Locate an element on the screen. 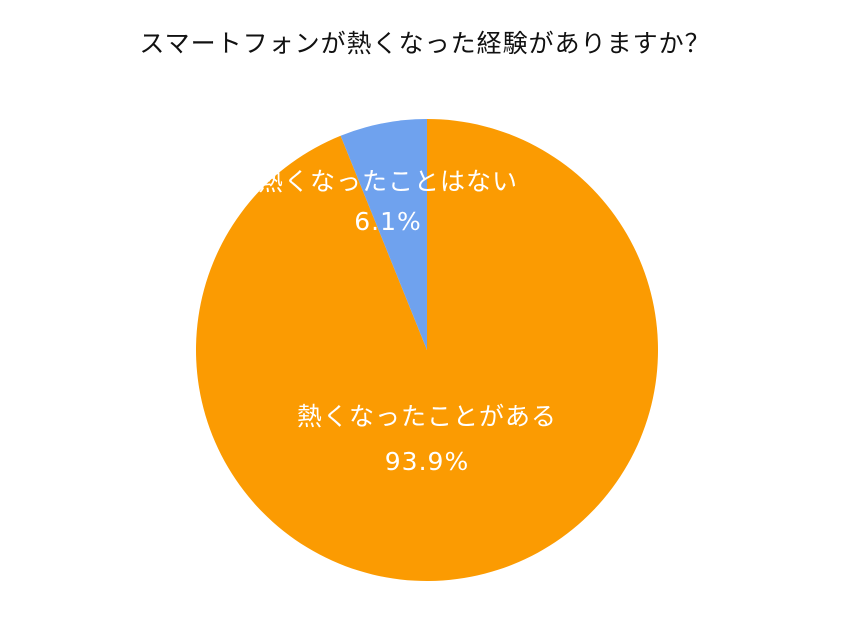 The height and width of the screenshot is (638, 850). slice-value-2: 6.1% is located at coordinates (388, 221).